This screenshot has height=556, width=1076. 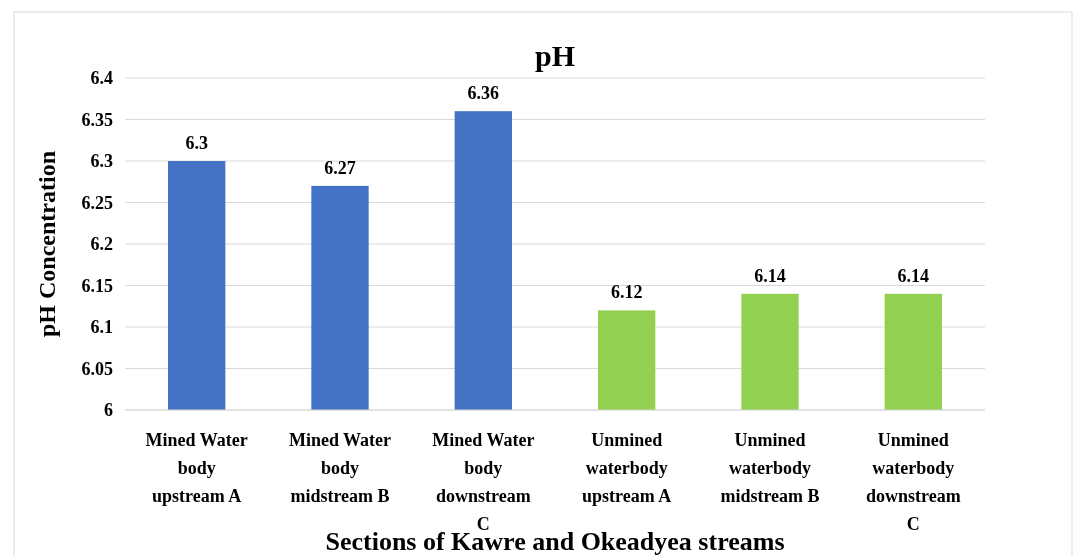 What do you see at coordinates (483, 93) in the screenshot?
I see `data-label: 6.36` at bounding box center [483, 93].